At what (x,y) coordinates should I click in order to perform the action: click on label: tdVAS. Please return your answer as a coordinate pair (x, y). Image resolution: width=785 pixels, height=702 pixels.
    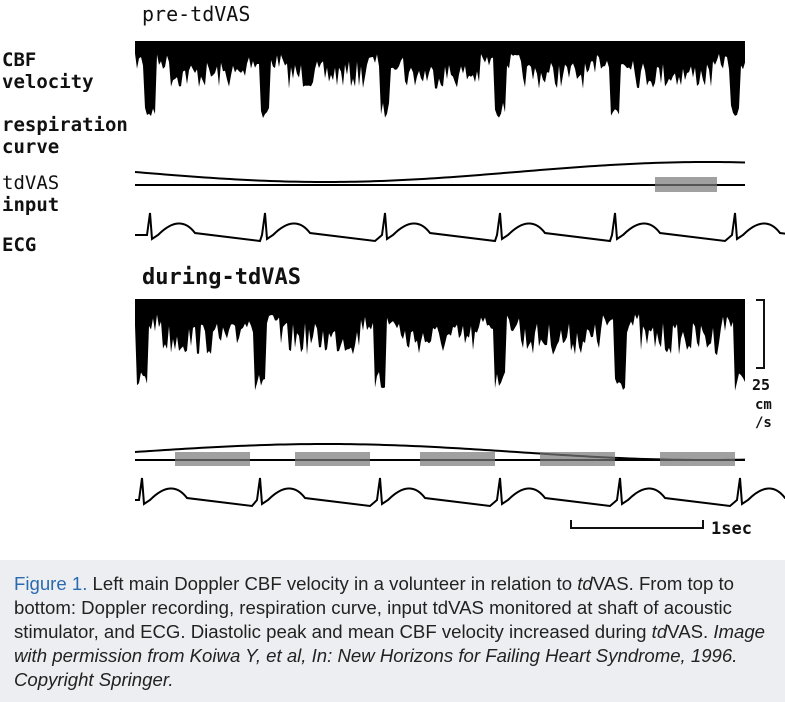
    Looking at the image, I should click on (30, 183).